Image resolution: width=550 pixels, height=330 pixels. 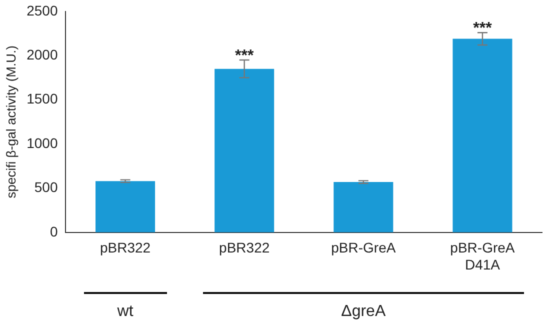 I want to click on y-tick-label: 0, so click(x=54, y=231).